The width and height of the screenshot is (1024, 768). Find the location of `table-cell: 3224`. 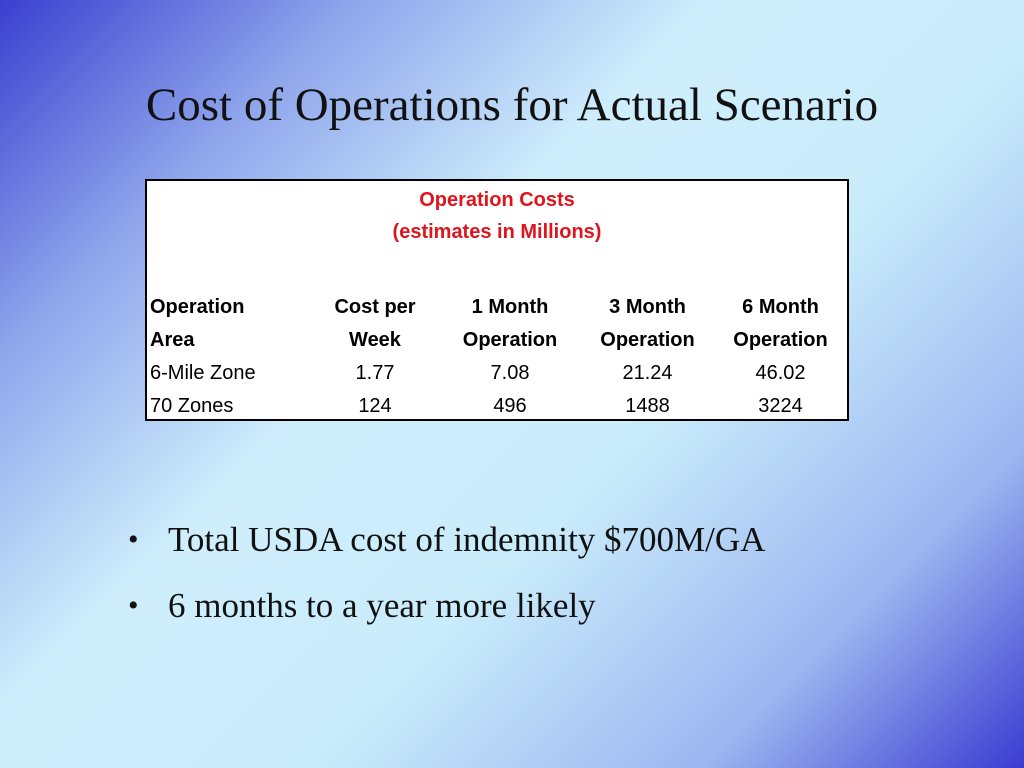

table-cell: 3224 is located at coordinates (780, 406).